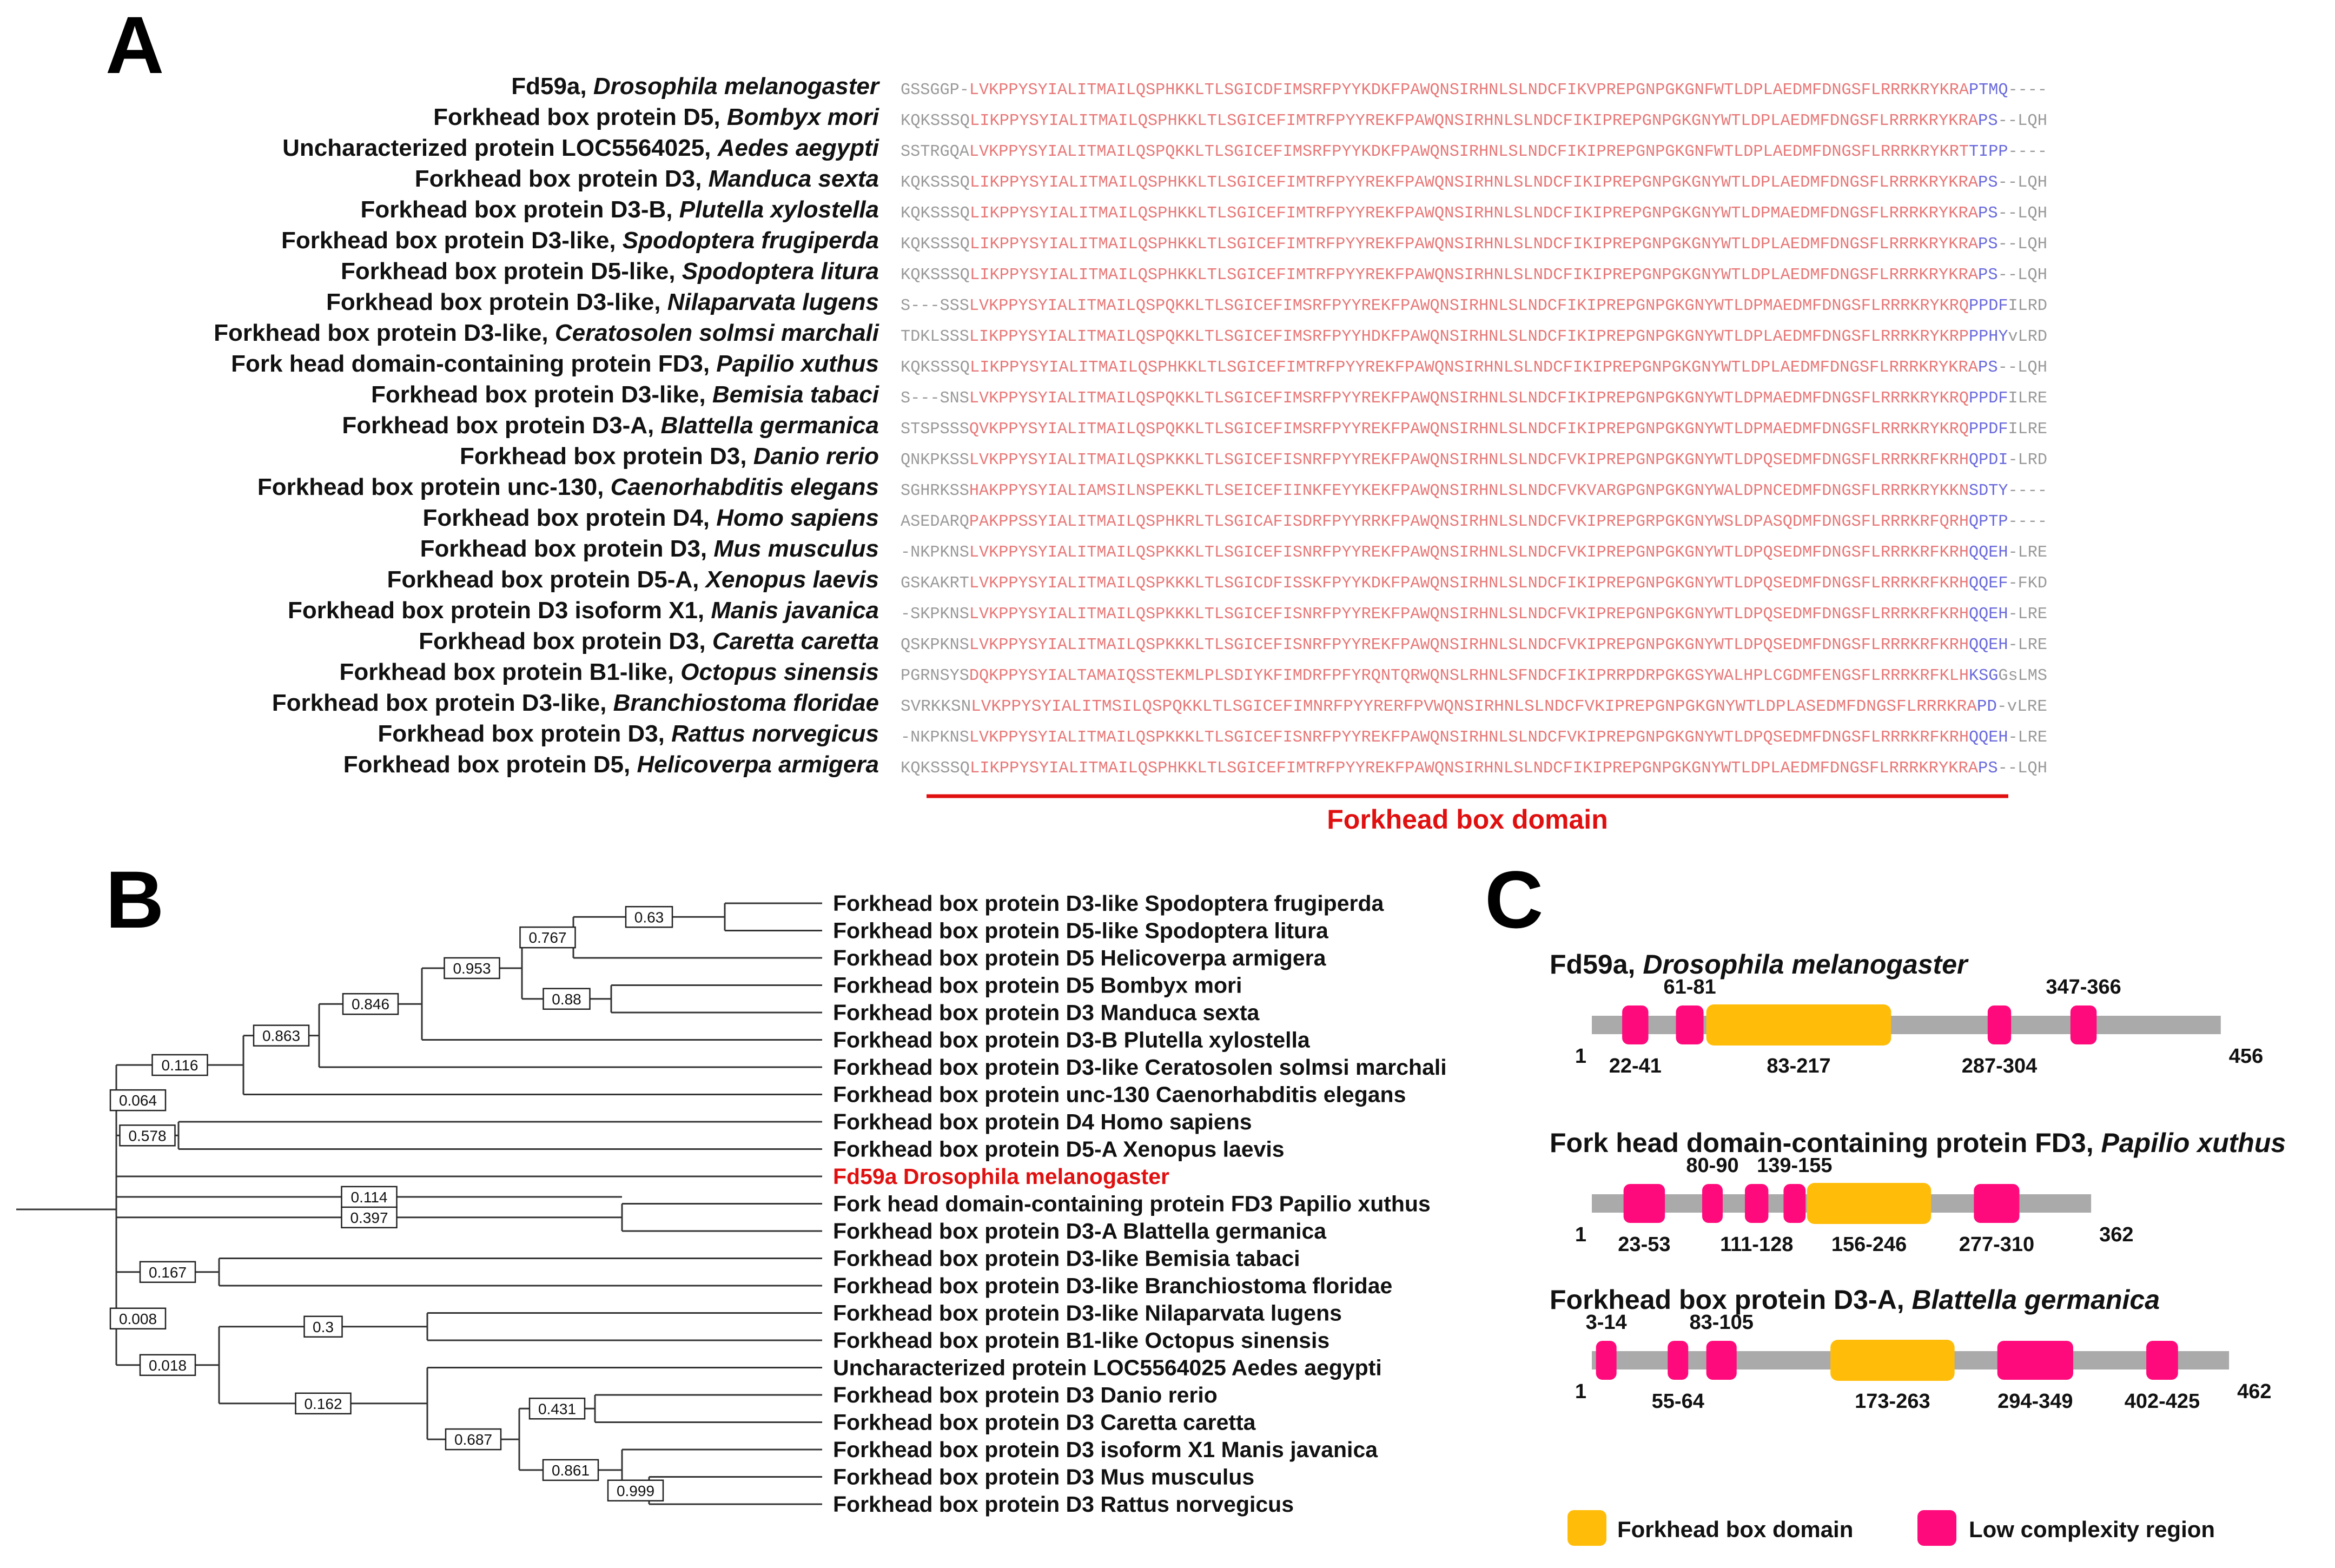 This screenshot has height=1568, width=2335. I want to click on text-span: -vLRE, so click(2022, 706).